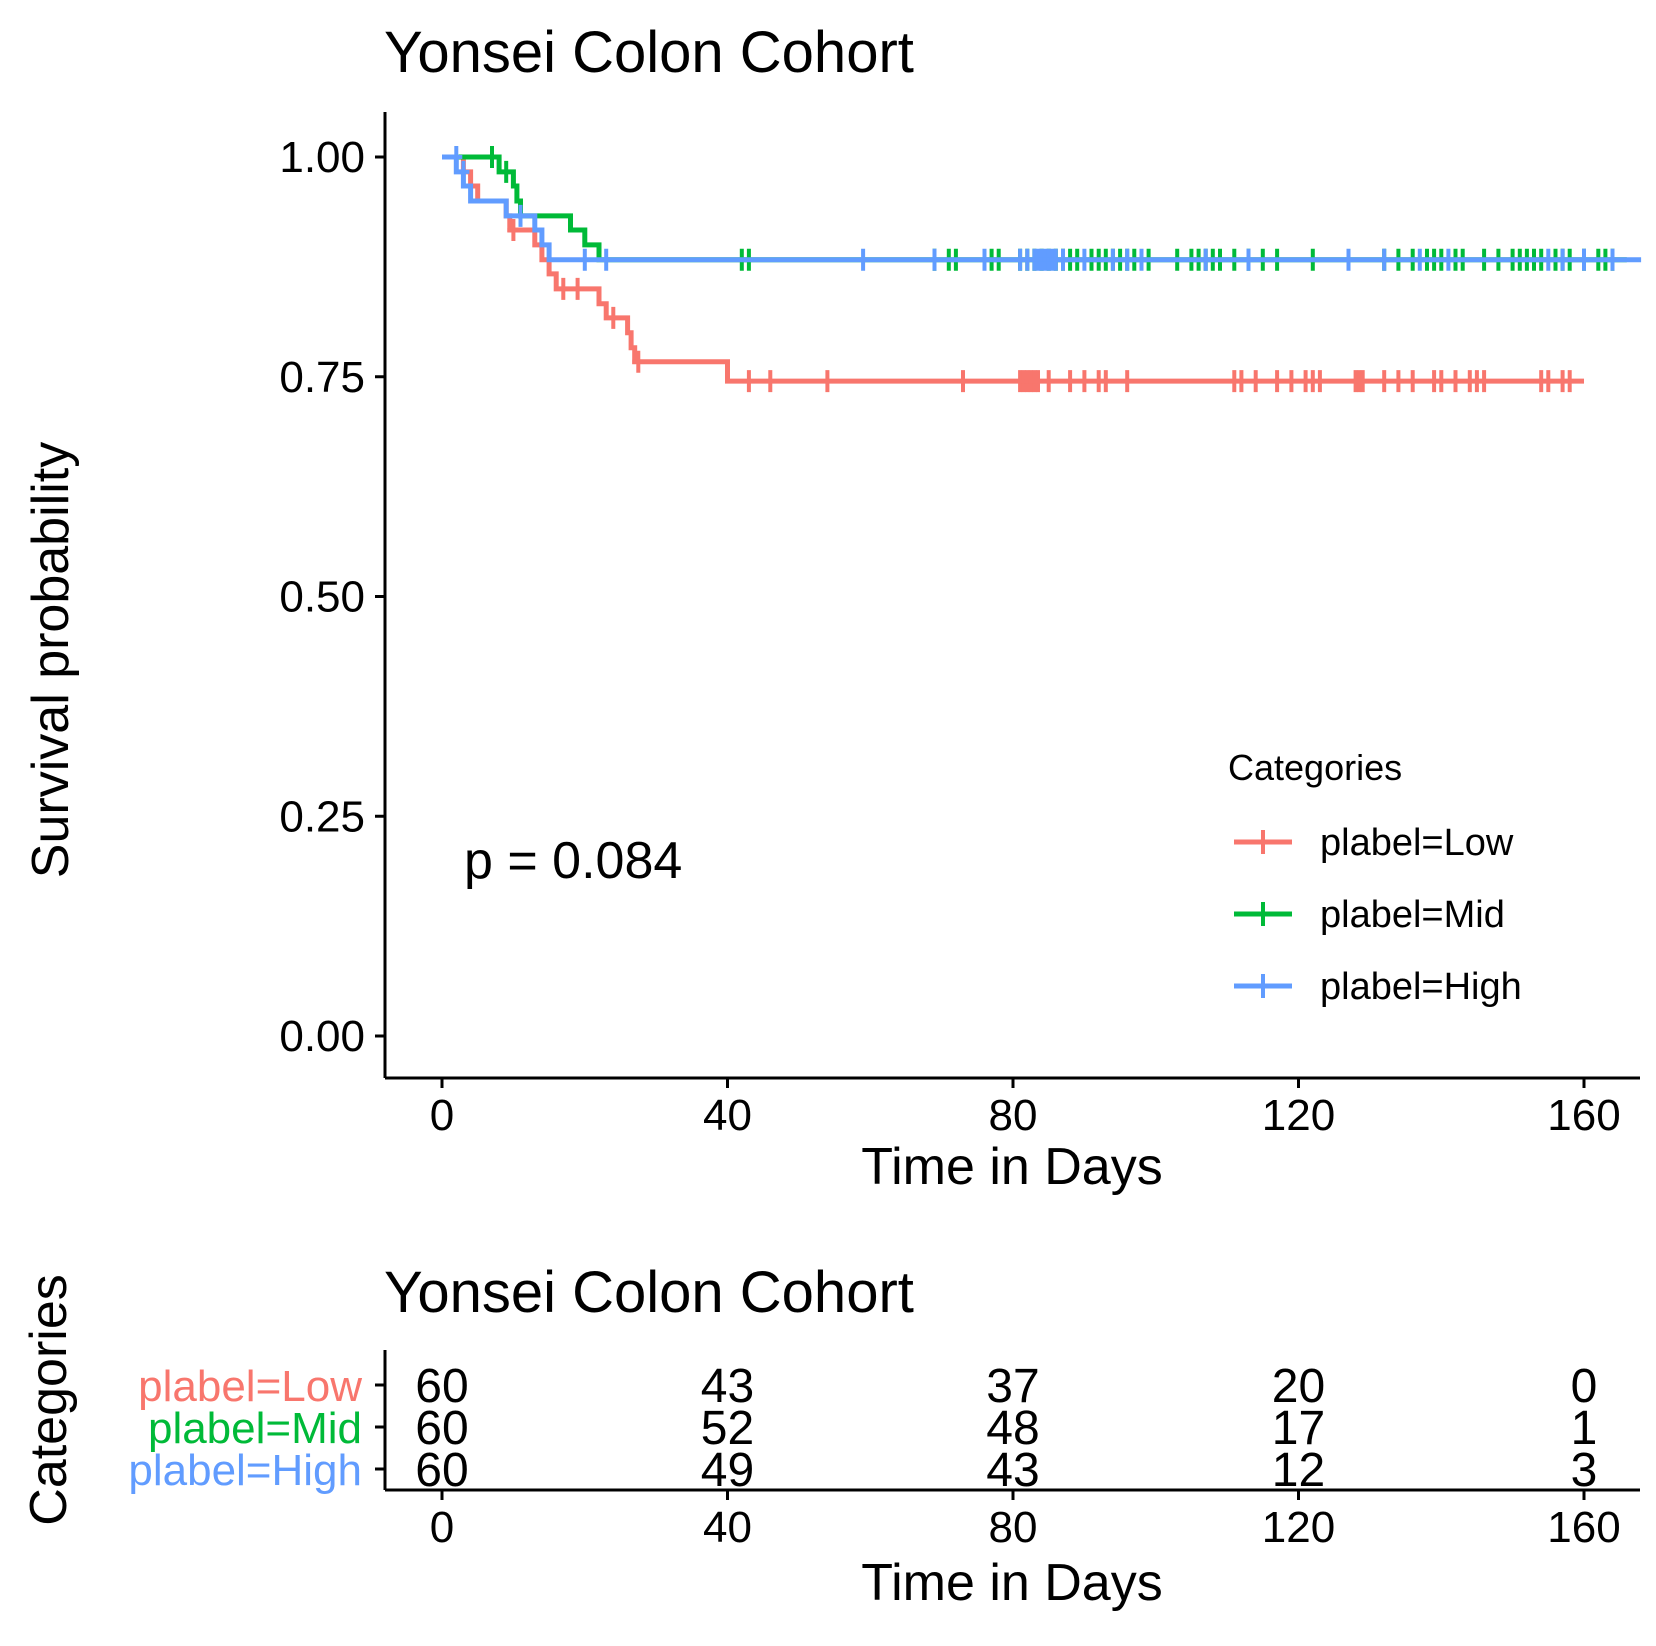  What do you see at coordinates (872, 1428) in the screenshot?
I see `risk-row-plabel-mid: plabel=Mid 60 52 48 17 1` at bounding box center [872, 1428].